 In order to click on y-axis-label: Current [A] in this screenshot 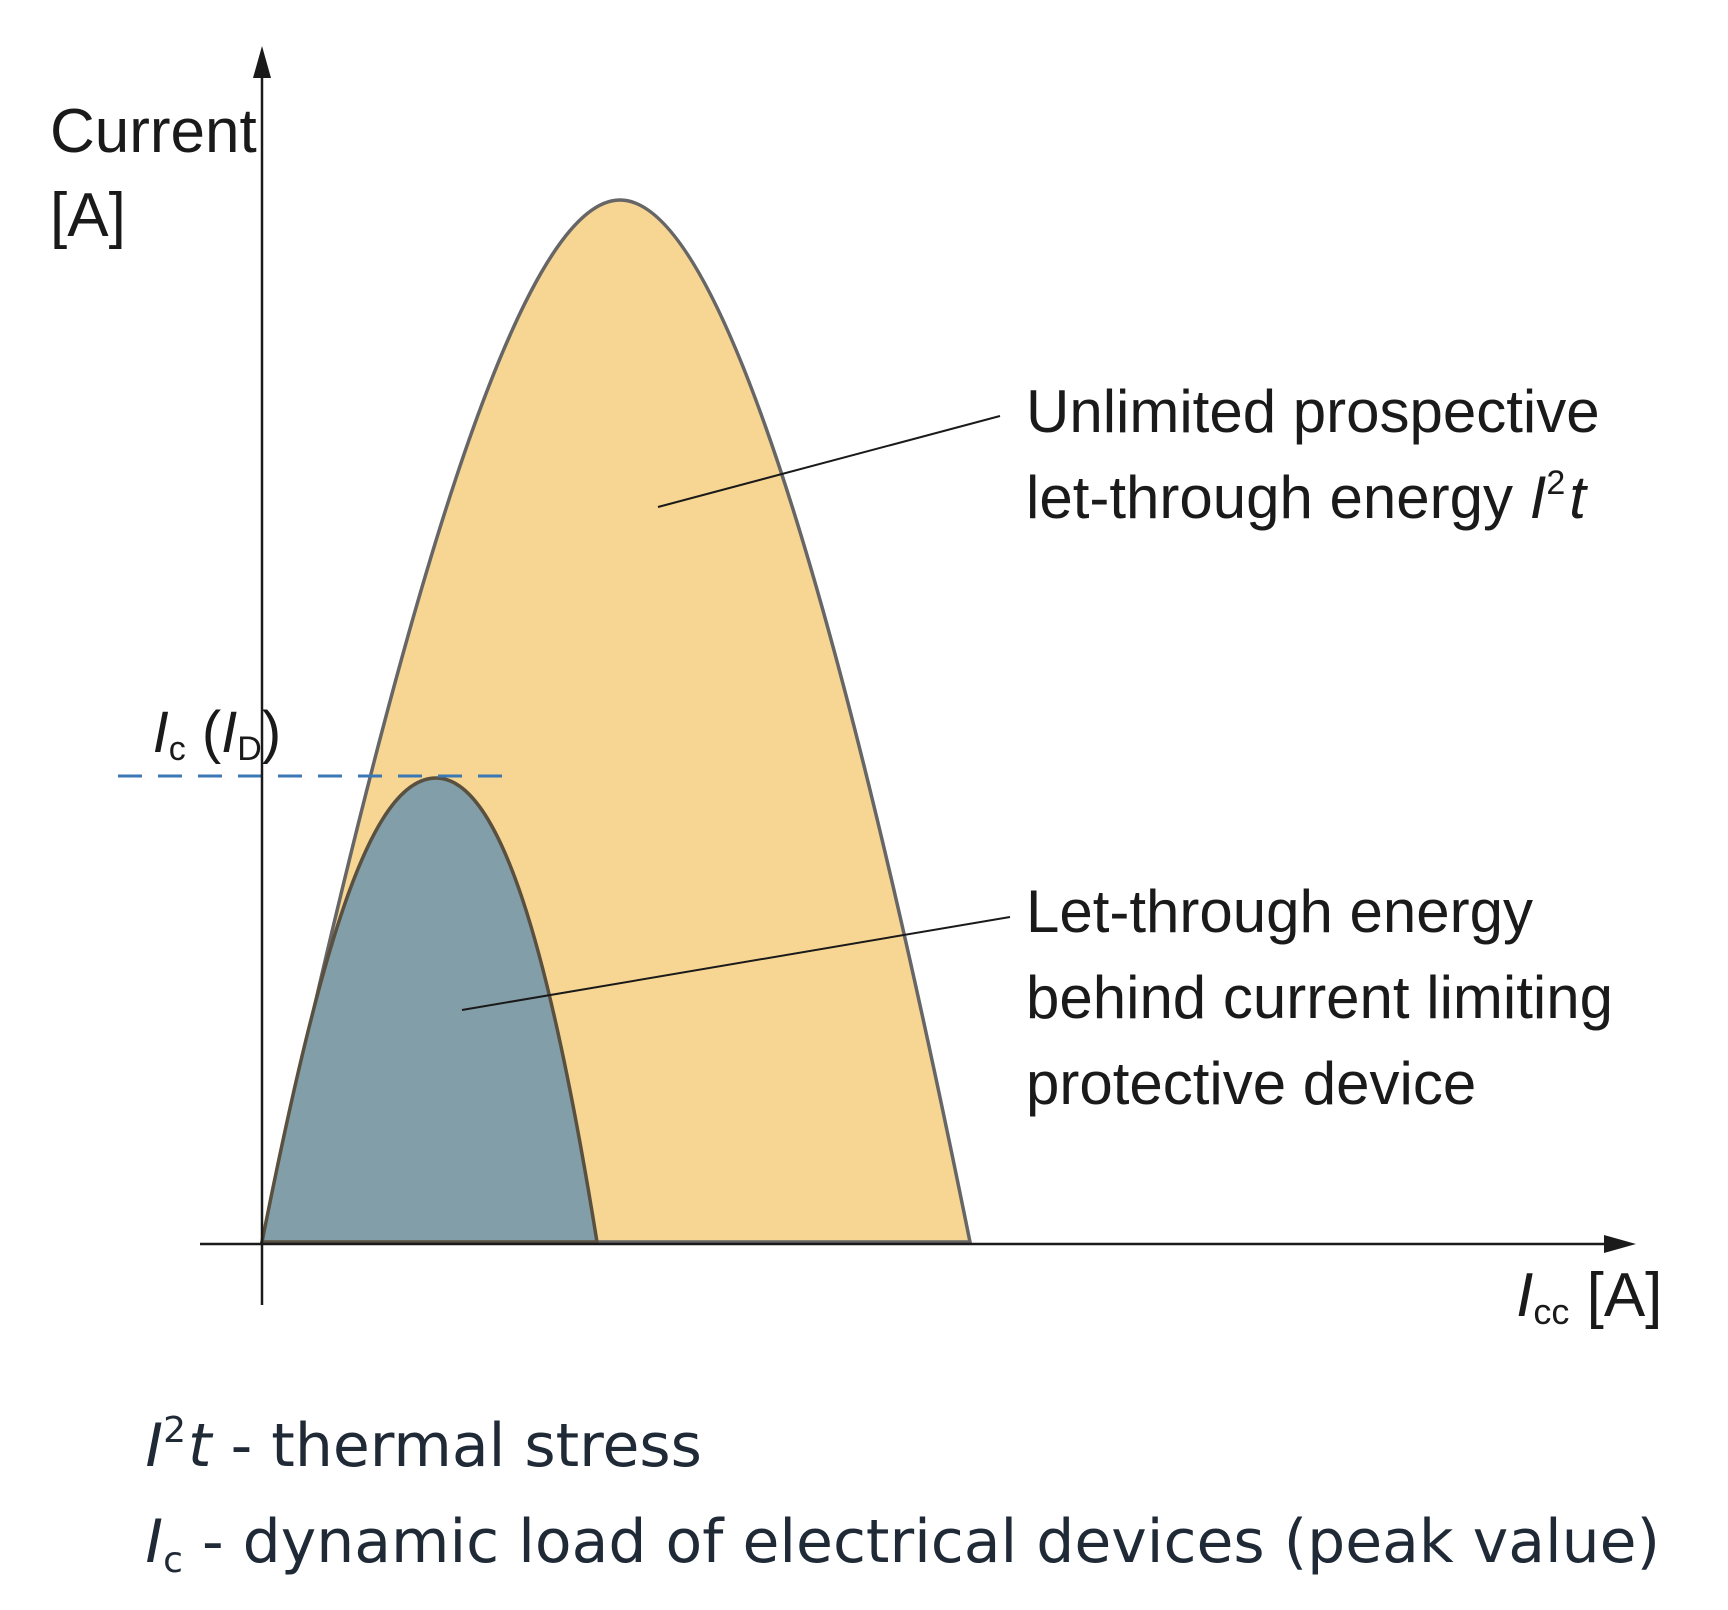, I will do `click(171, 125)`.